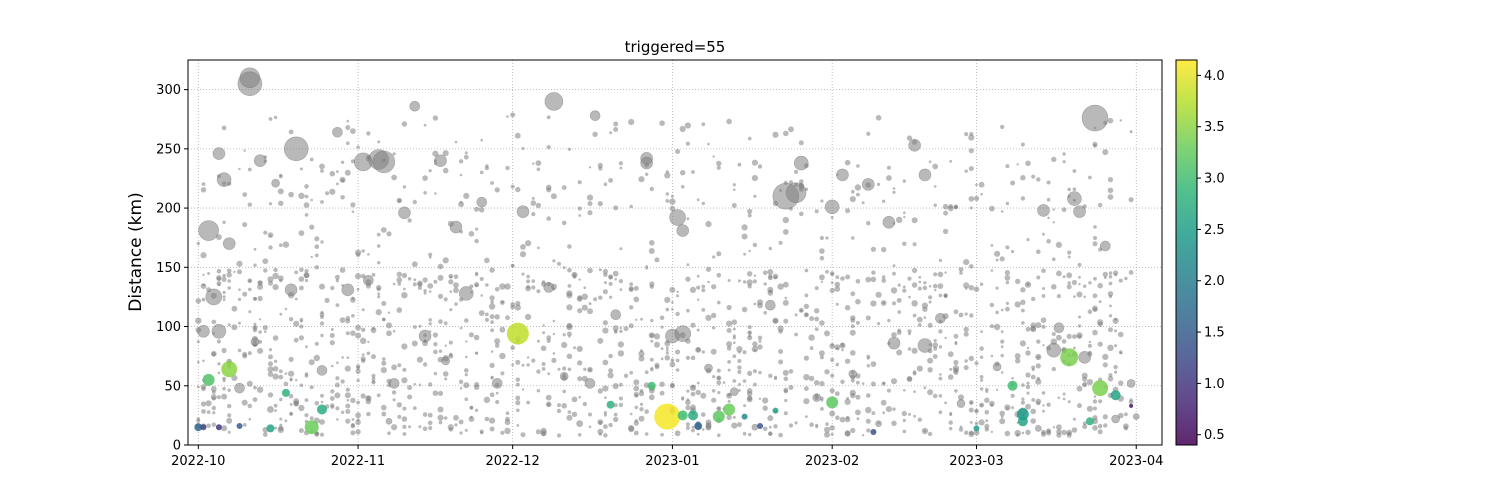  What do you see at coordinates (675, 47) in the screenshot?
I see `chart-title: triggered=55` at bounding box center [675, 47].